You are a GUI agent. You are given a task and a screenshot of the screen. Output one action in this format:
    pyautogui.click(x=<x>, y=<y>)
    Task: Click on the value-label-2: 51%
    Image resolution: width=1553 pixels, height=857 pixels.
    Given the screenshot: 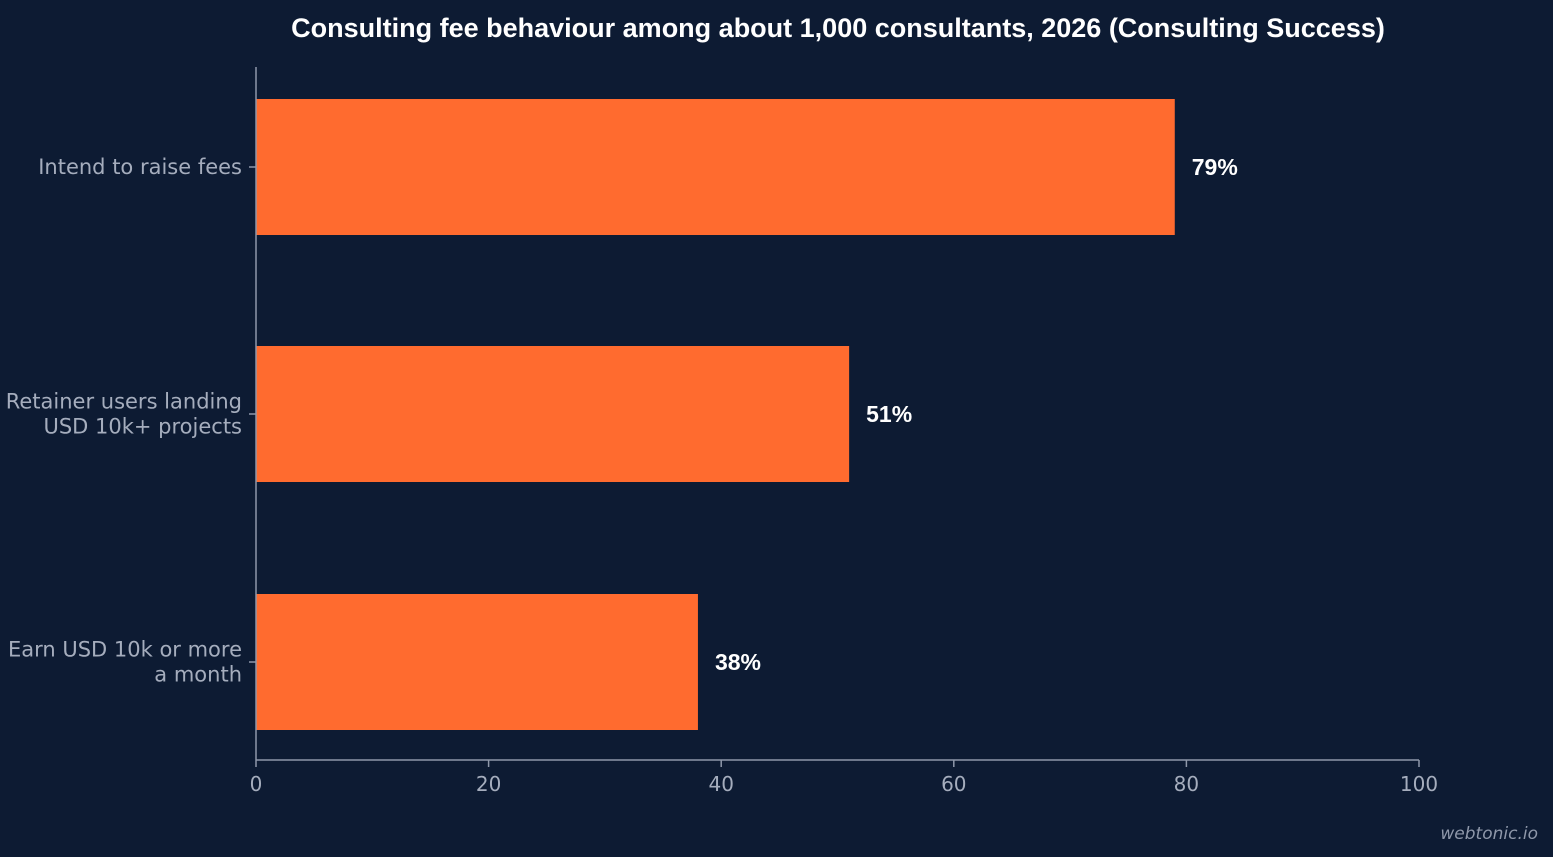 What is the action you would take?
    pyautogui.click(x=889, y=414)
    